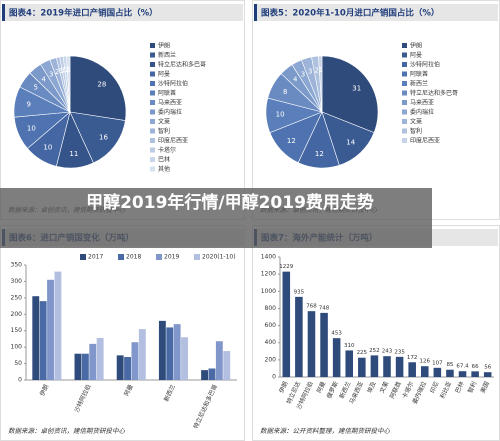  I want to click on slice-label: 28, so click(101, 85).